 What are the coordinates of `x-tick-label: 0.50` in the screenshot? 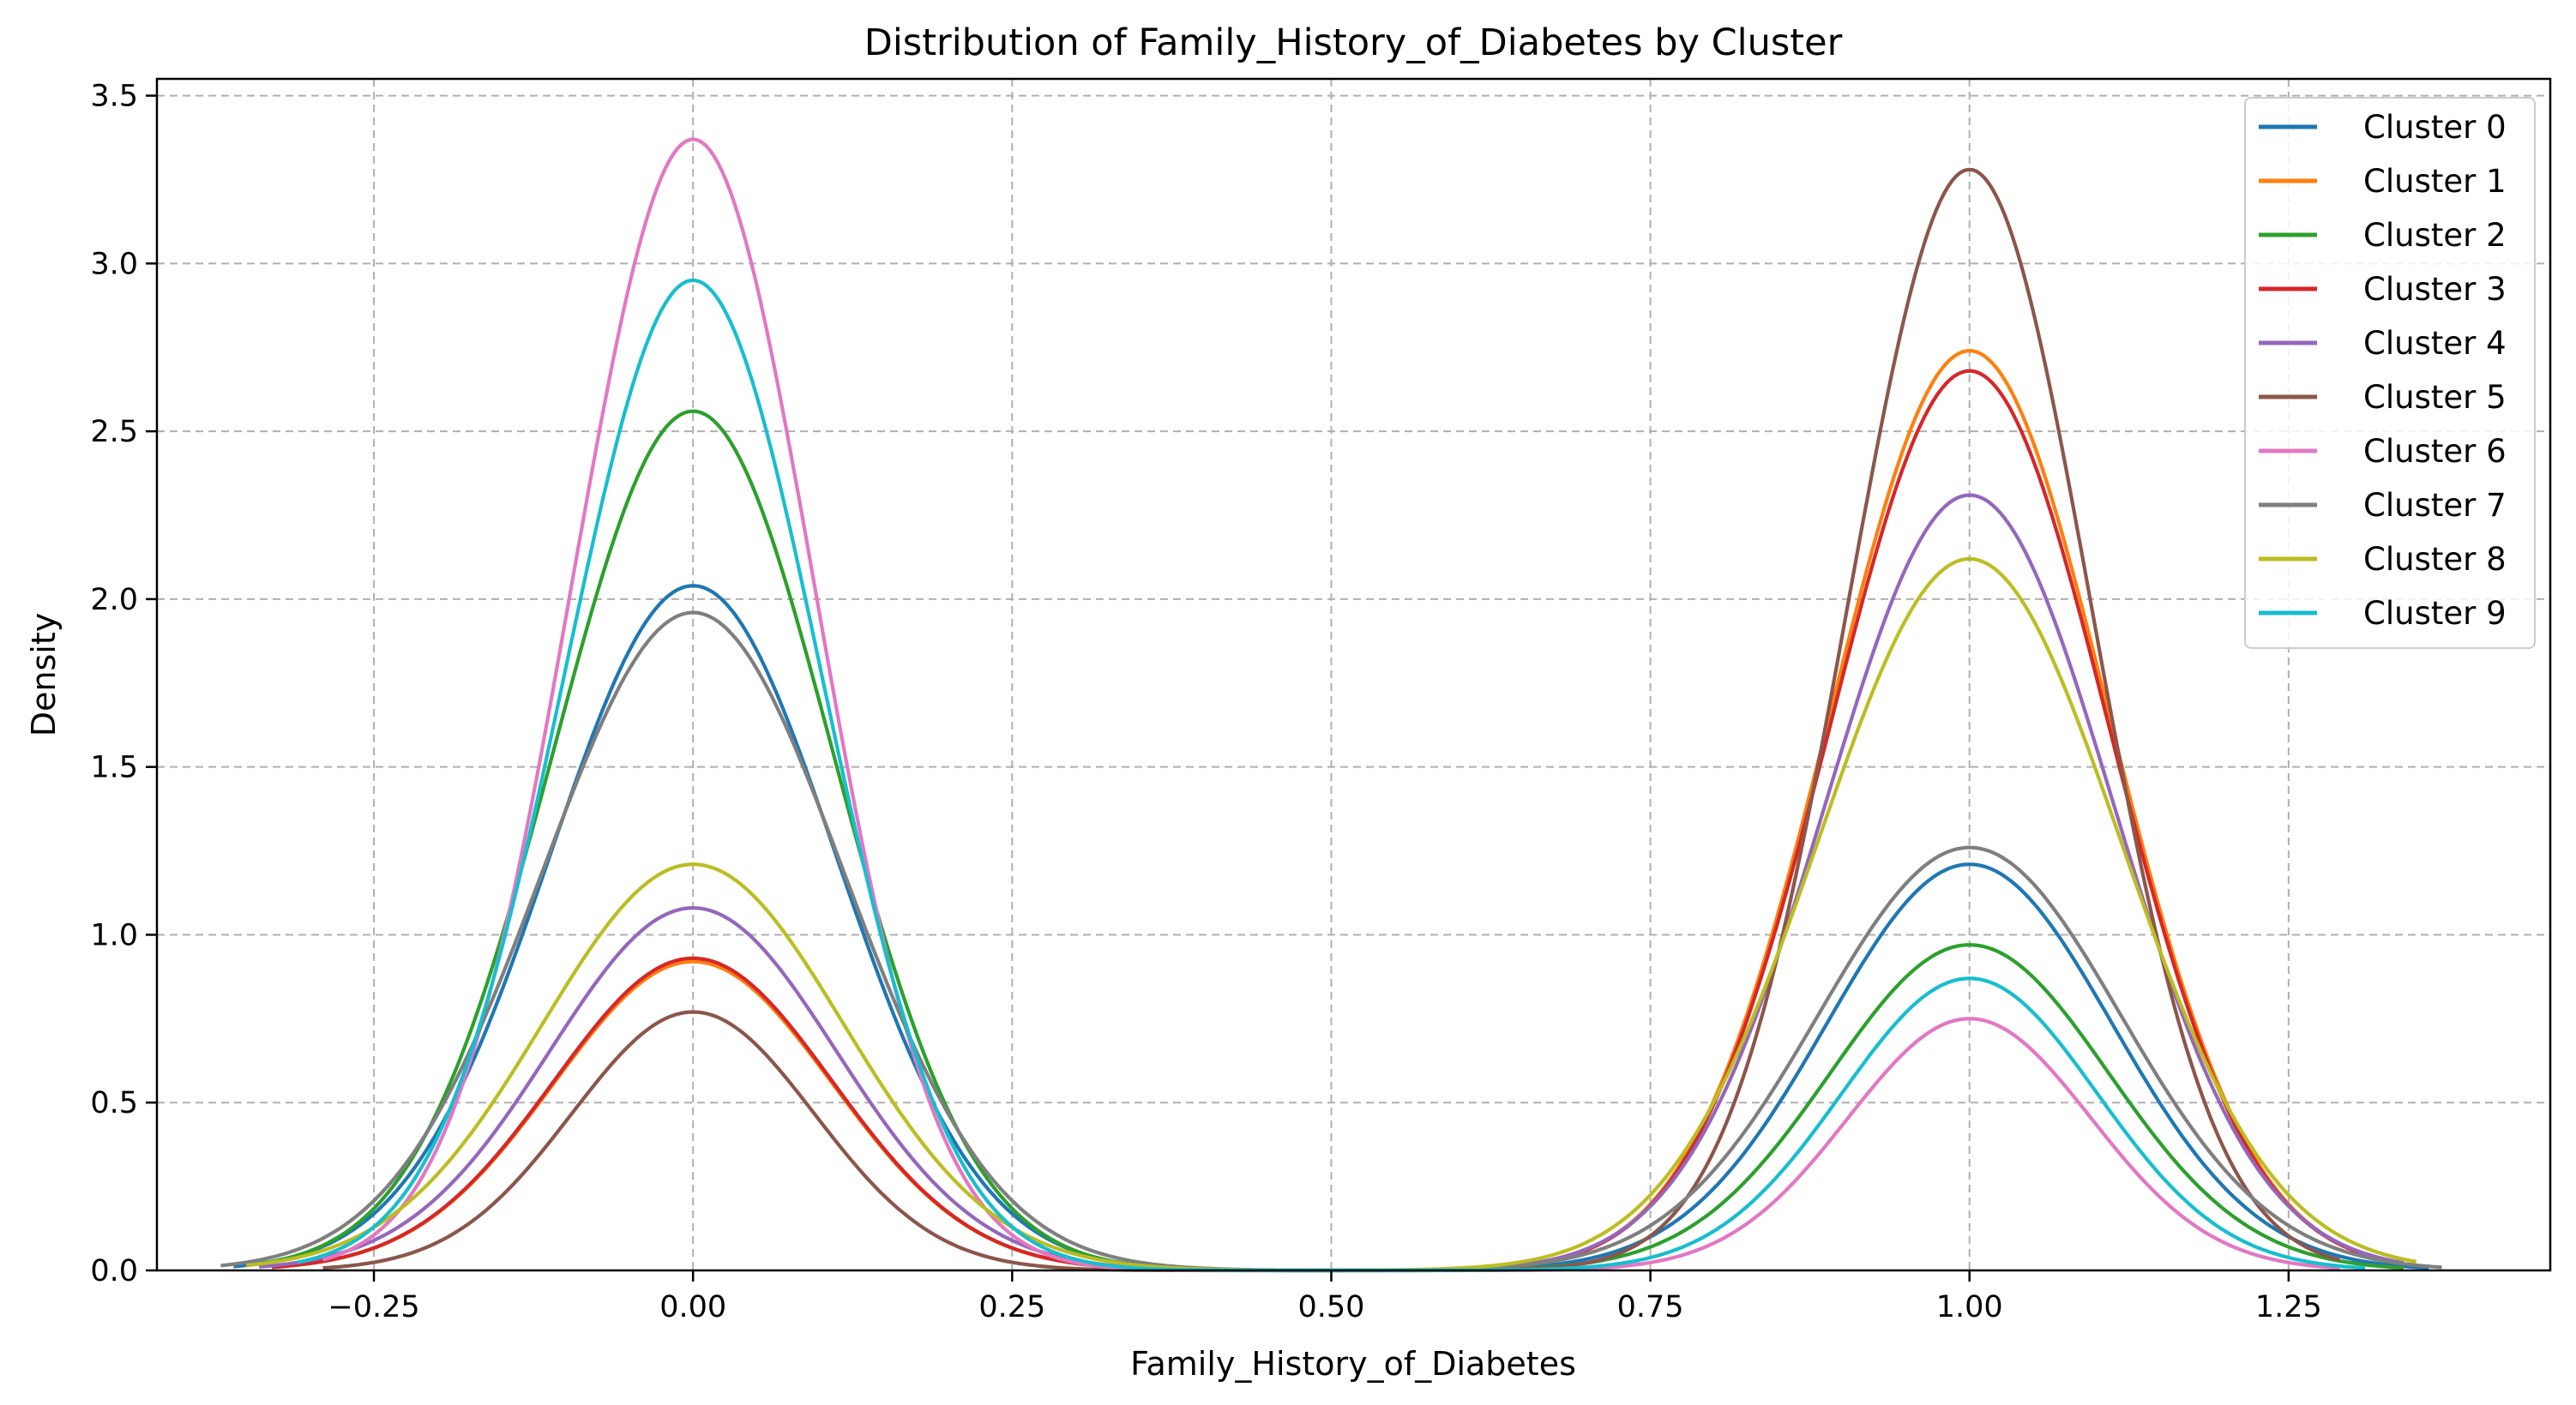 It's located at (1330, 1307).